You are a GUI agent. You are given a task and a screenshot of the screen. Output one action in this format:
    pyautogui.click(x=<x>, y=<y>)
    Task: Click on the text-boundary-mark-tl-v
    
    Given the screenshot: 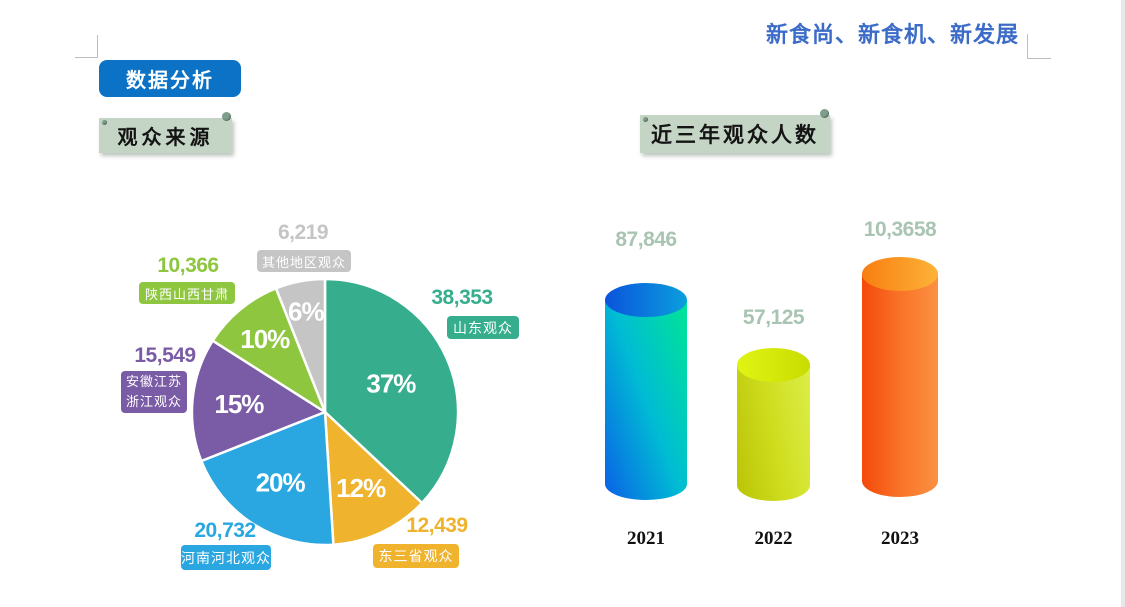 What is the action you would take?
    pyautogui.click(x=97, y=46)
    